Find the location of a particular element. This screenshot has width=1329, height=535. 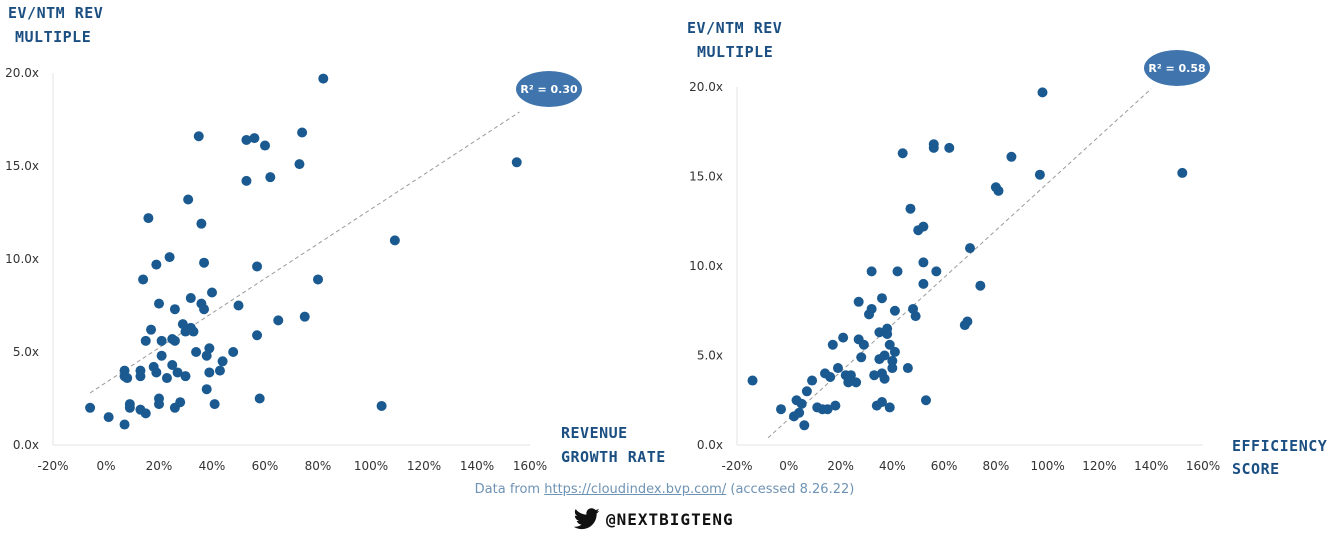

r-squared-label: R² = 0.58 is located at coordinates (1176, 68).